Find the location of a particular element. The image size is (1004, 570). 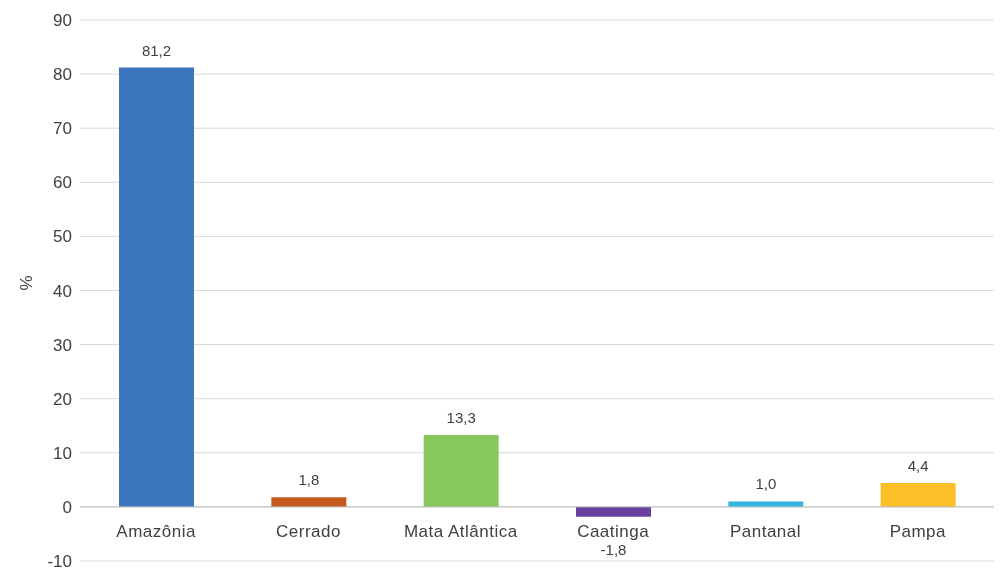

y-tick-label: 90 is located at coordinates (62, 21).